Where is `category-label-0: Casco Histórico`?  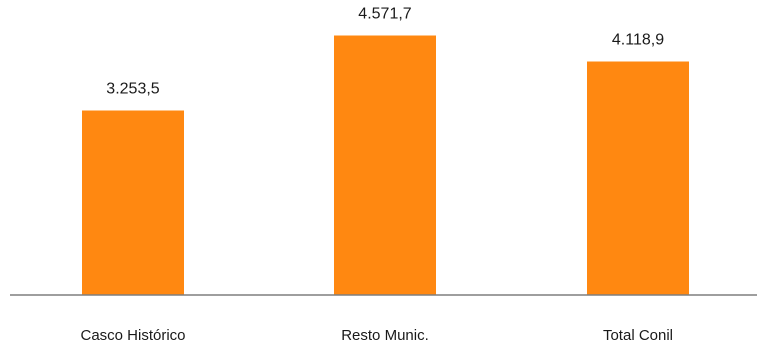
category-label-0: Casco Histórico is located at coordinates (132, 335).